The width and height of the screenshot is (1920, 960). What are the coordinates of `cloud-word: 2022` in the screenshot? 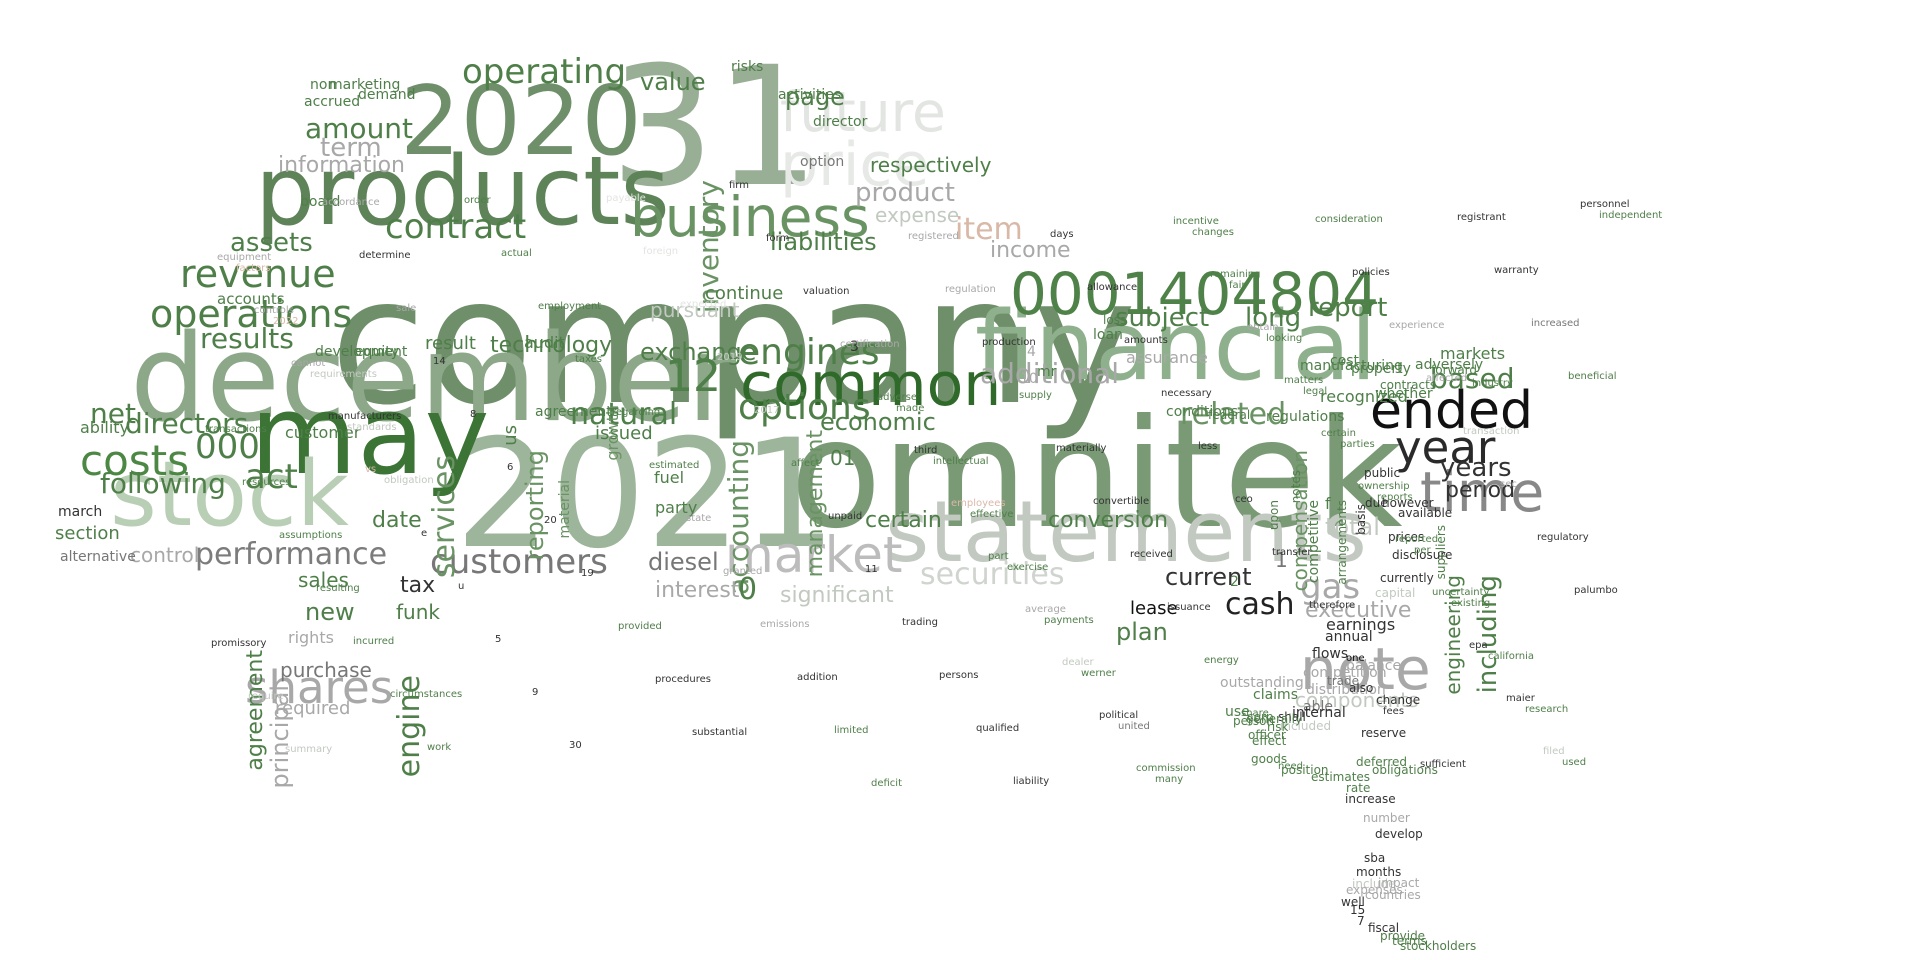 It's located at (286, 321).